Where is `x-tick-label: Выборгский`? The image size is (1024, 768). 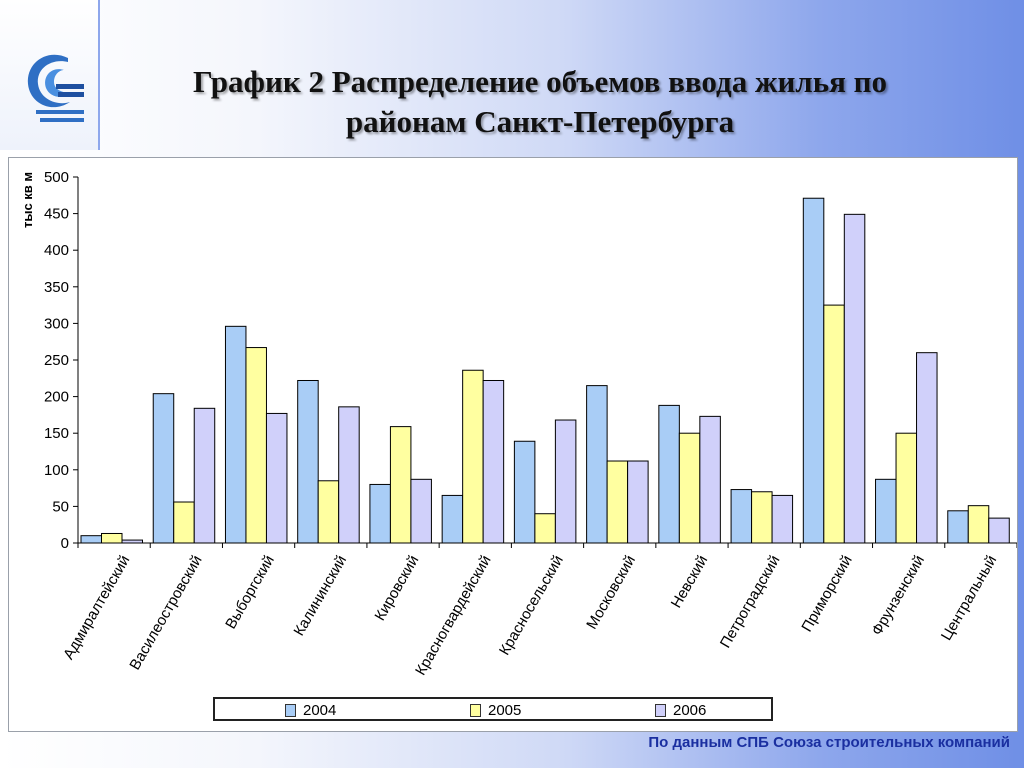
x-tick-label: Выборгский is located at coordinates (250, 593).